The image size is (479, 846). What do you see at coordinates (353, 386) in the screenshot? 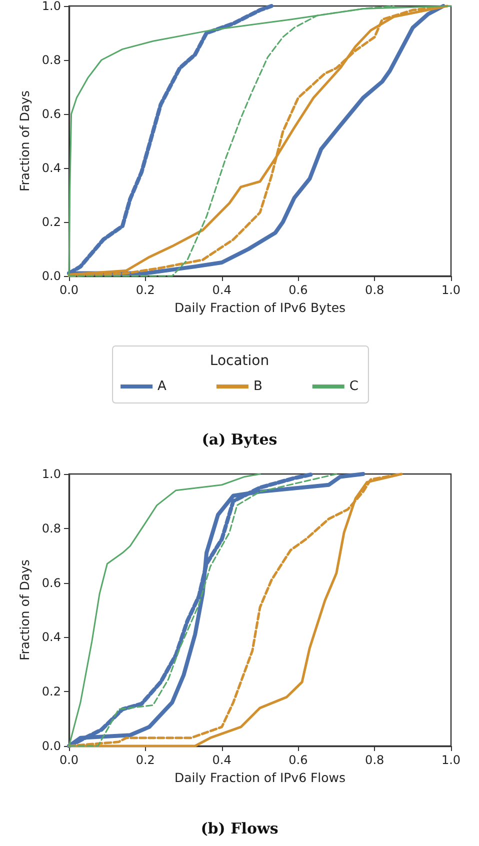
I see `legend-label: C` at bounding box center [353, 386].